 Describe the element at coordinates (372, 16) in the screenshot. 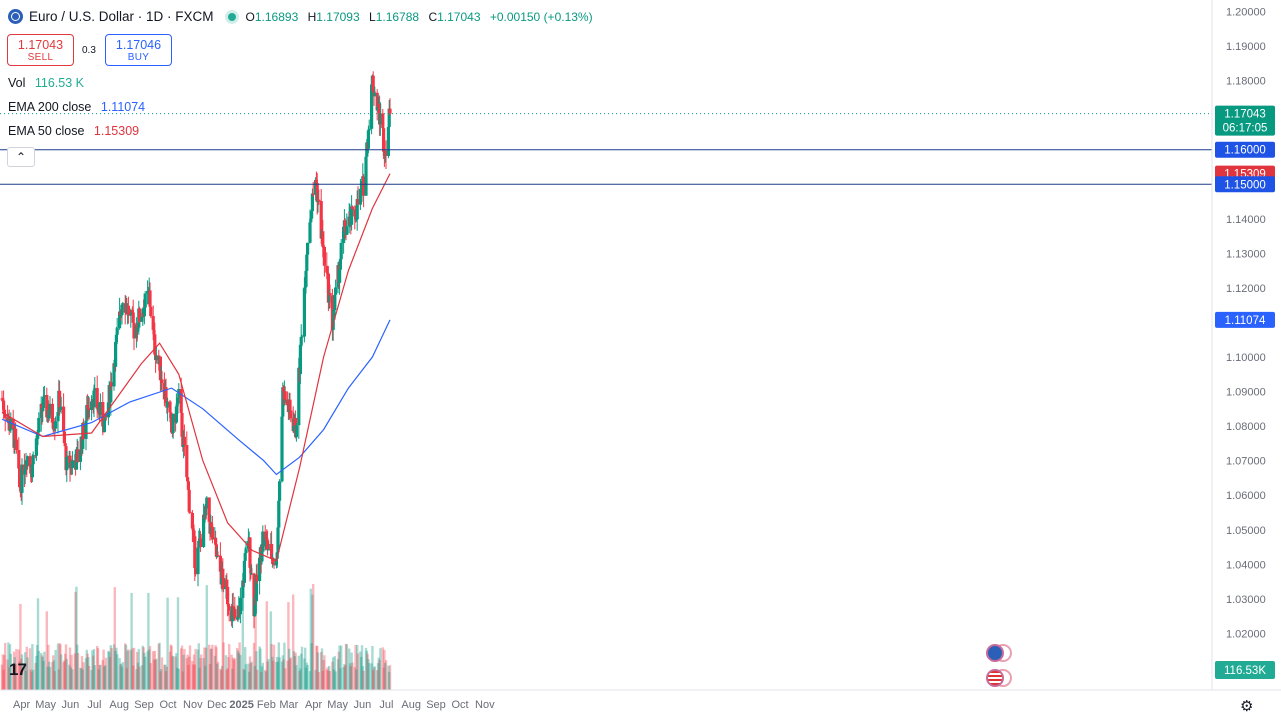

I see `low-key: L` at that location.